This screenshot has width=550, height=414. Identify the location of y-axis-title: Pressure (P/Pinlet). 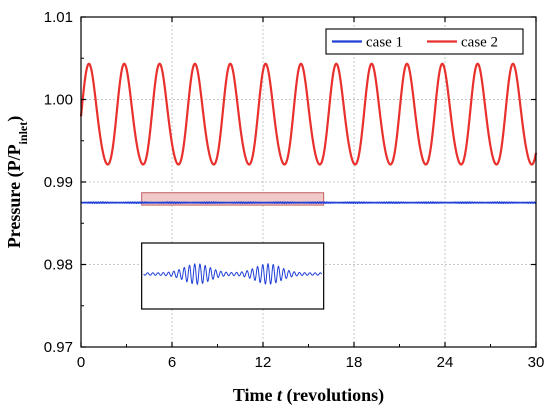
(17, 182).